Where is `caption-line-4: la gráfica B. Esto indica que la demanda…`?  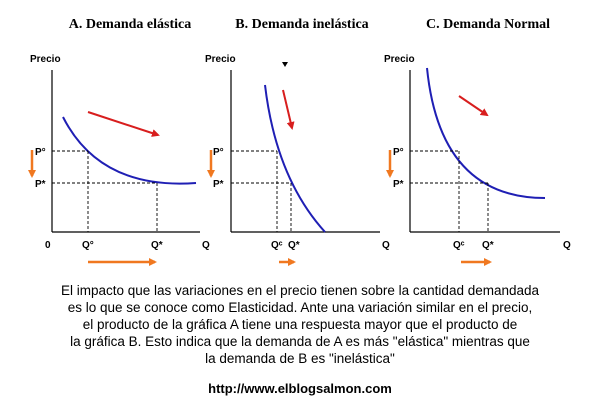
caption-line-4: la gráfica B. Esto indica que la demanda… is located at coordinates (300, 341).